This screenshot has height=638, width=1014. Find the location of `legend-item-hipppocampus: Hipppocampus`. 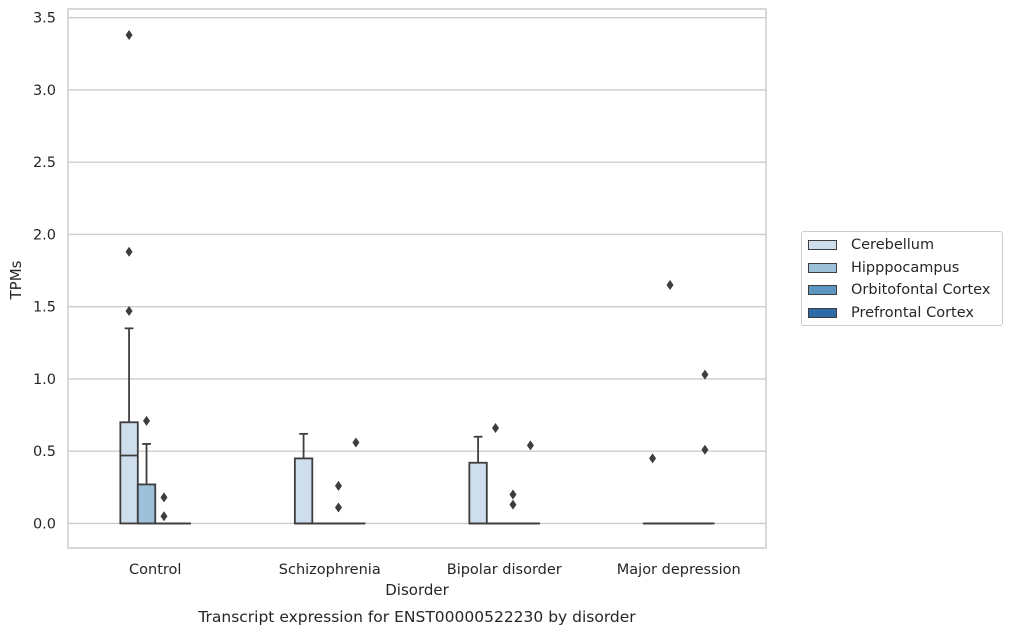

legend-item-hipppocampus: Hipppocampus is located at coordinates (883, 268).